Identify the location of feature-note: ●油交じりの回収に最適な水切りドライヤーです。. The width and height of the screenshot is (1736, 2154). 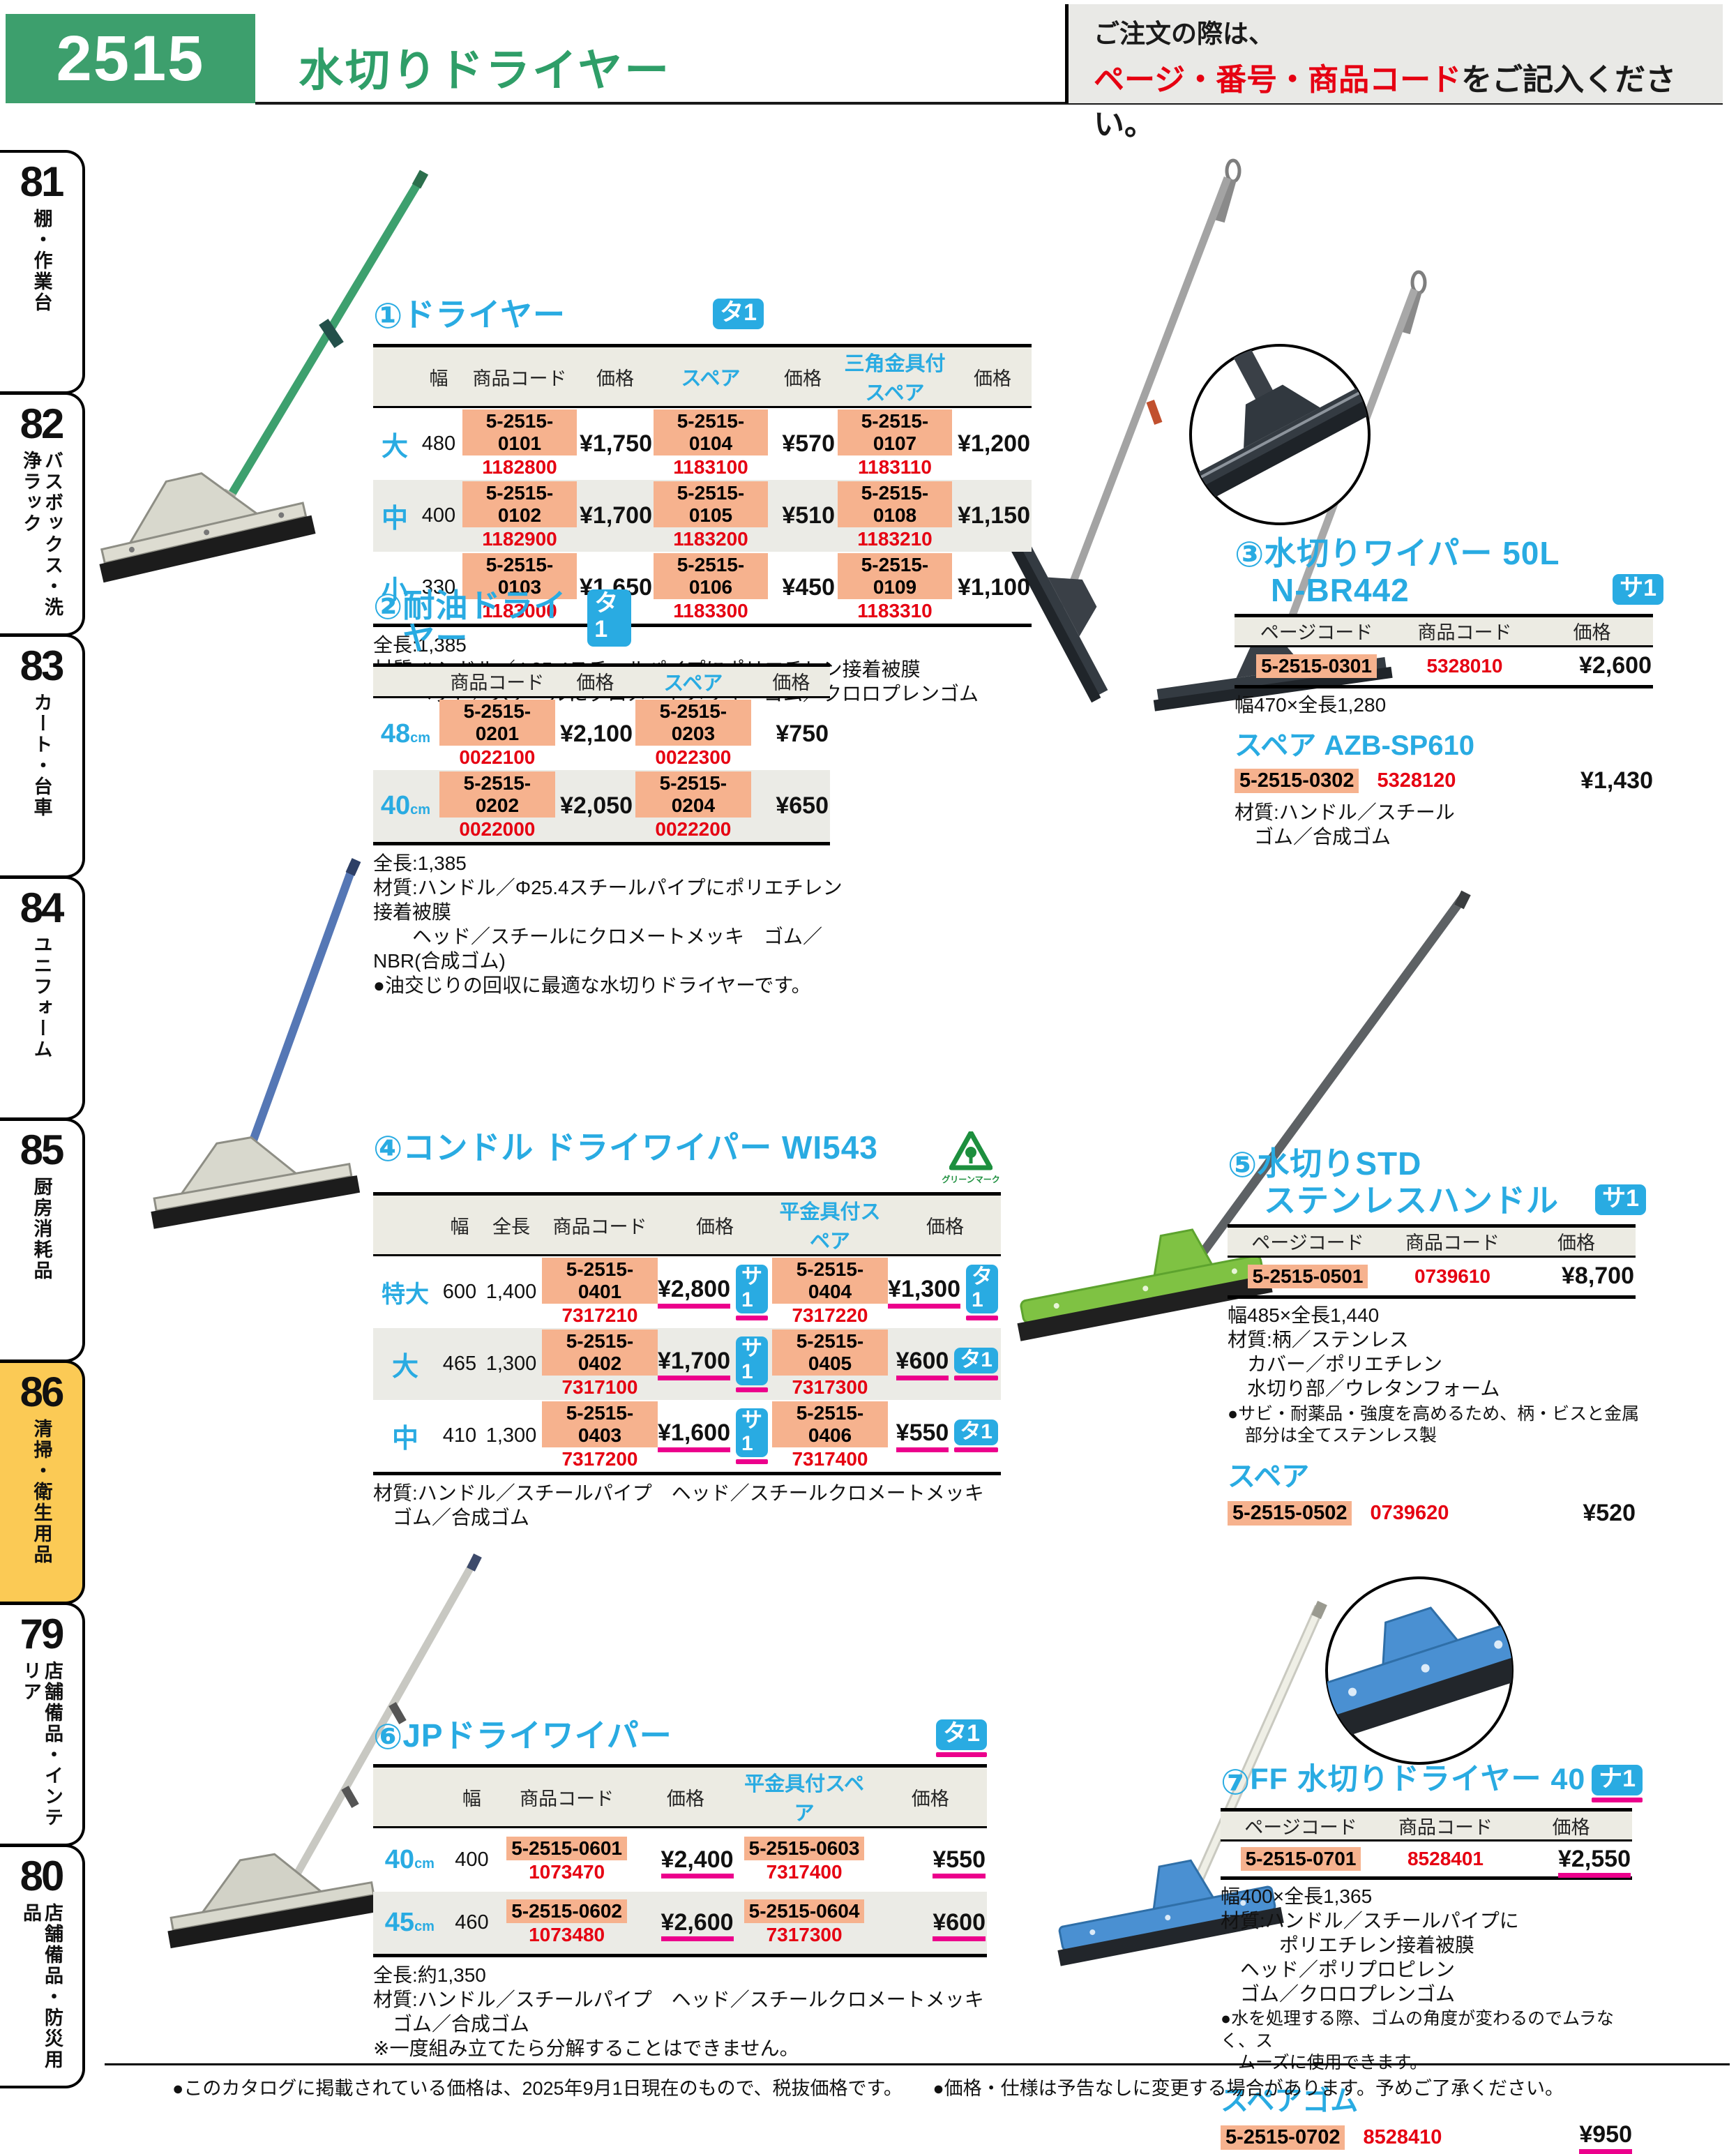
(592, 985).